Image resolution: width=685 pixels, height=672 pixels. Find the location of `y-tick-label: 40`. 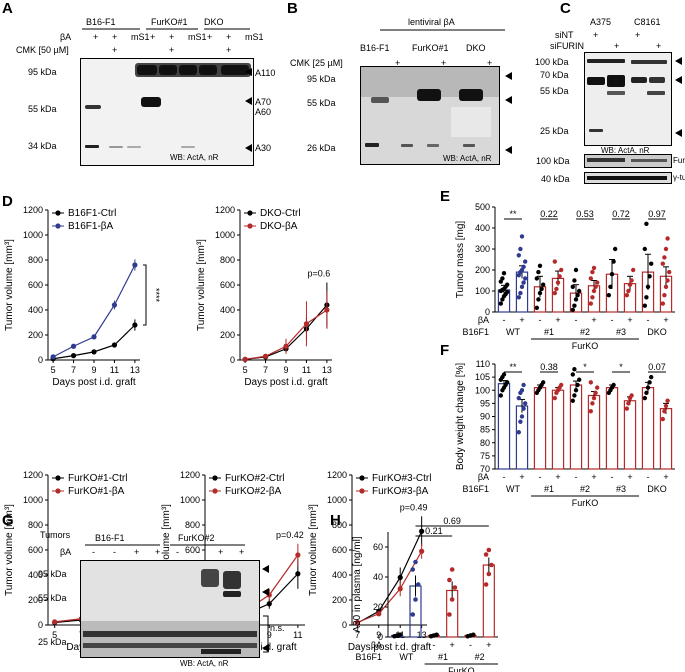

y-tick-label: 40 is located at coordinates (378, 577).